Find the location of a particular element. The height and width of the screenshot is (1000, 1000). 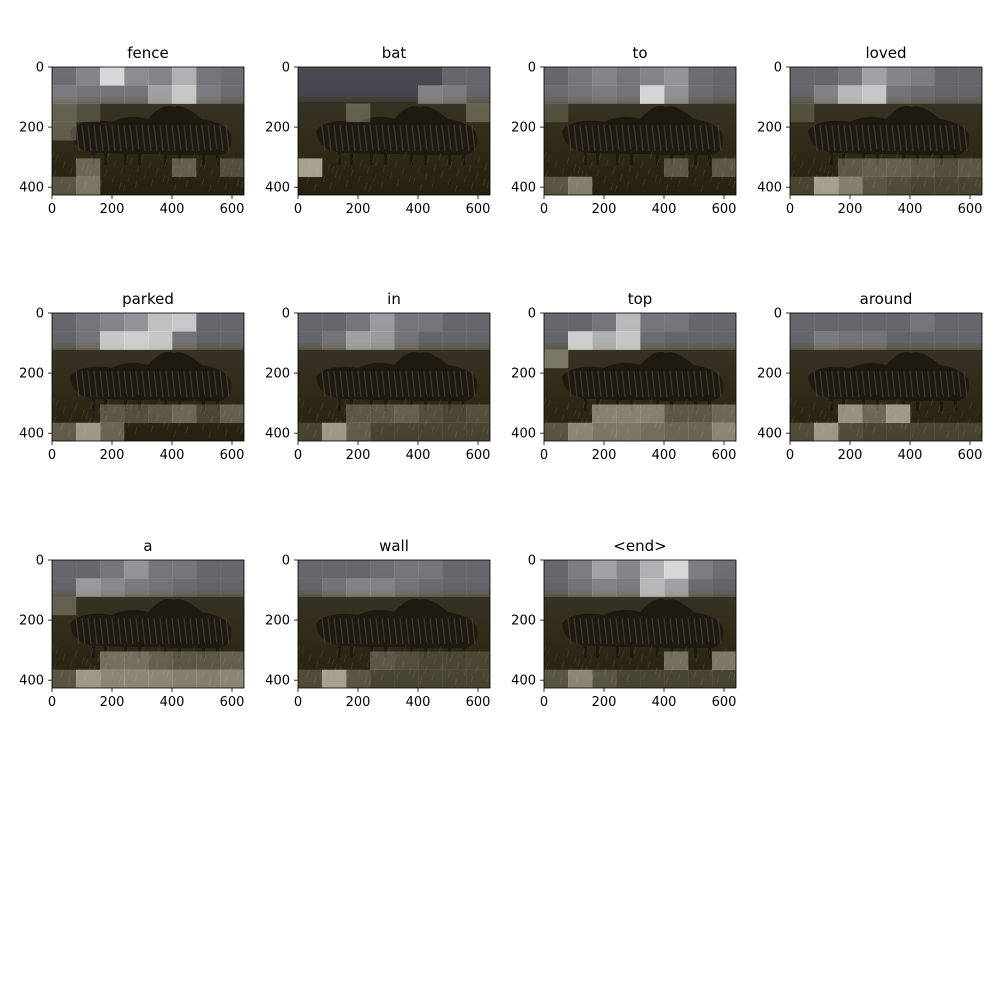

attention-panel: wall 0 200 400 600 0 200 400 is located at coordinates (377, 623).